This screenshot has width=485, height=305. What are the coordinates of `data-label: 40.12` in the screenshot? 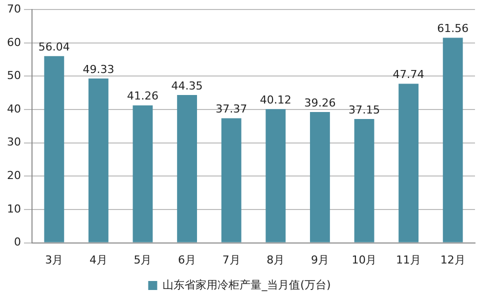 It's located at (276, 100).